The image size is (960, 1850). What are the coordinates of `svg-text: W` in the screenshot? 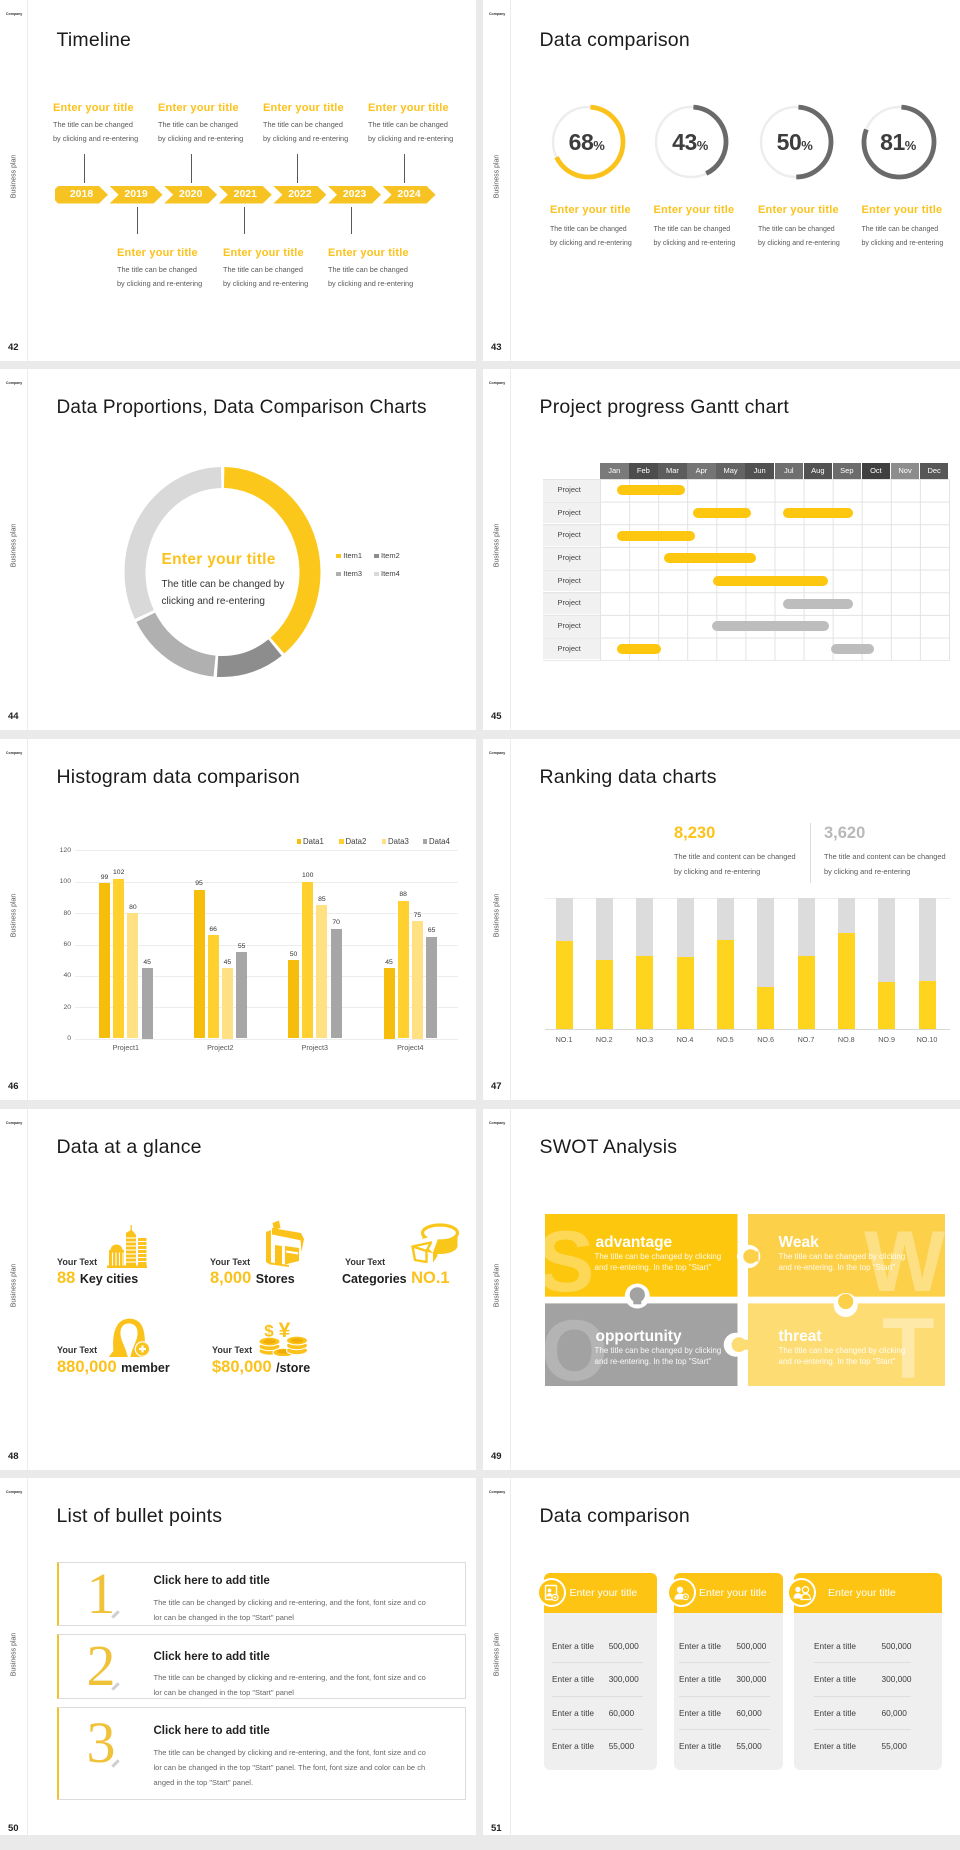 It's located at (904, 1262).